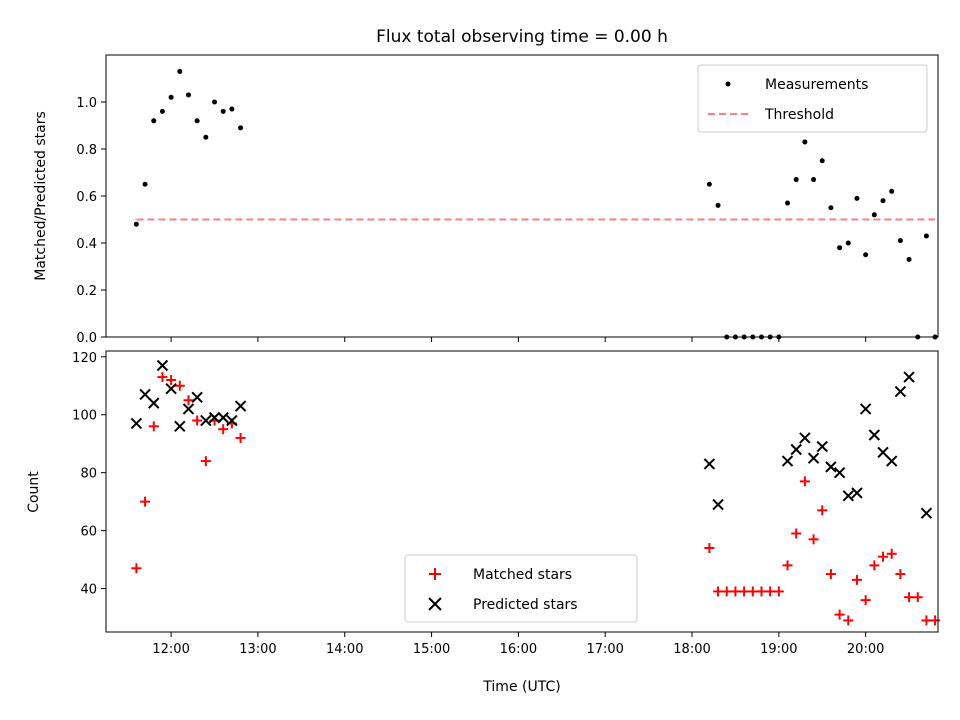  Describe the element at coordinates (86, 103) in the screenshot. I see `top-y-tick-label: 1.0` at that location.